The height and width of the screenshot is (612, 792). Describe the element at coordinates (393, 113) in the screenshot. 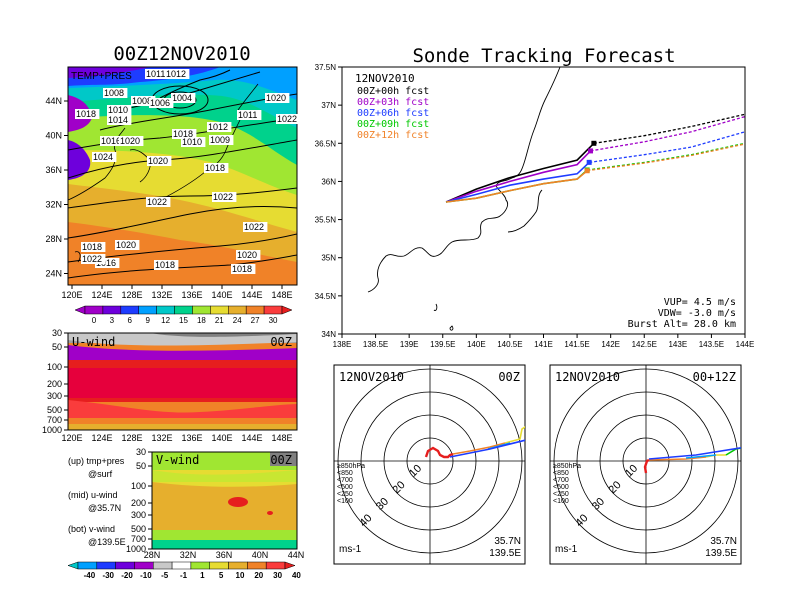

I see `track-legend-item: 00Z+06h fcst` at that location.